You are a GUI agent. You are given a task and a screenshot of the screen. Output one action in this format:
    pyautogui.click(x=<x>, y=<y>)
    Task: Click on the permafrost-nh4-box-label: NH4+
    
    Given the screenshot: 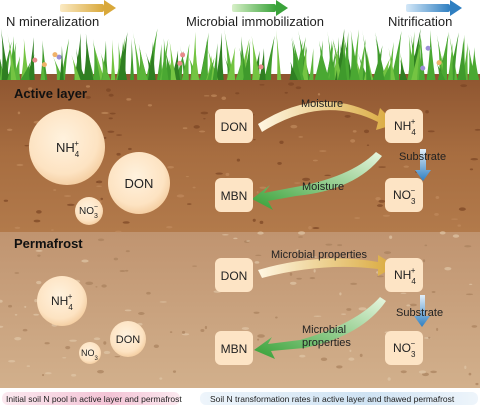 What is the action you would take?
    pyautogui.click(x=405, y=276)
    